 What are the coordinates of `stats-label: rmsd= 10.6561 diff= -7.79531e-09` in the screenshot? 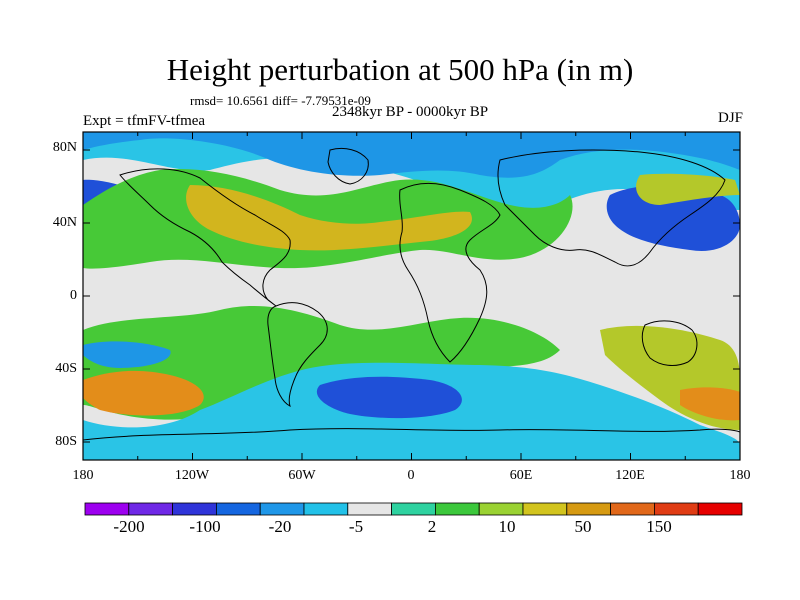 It's located at (280, 100).